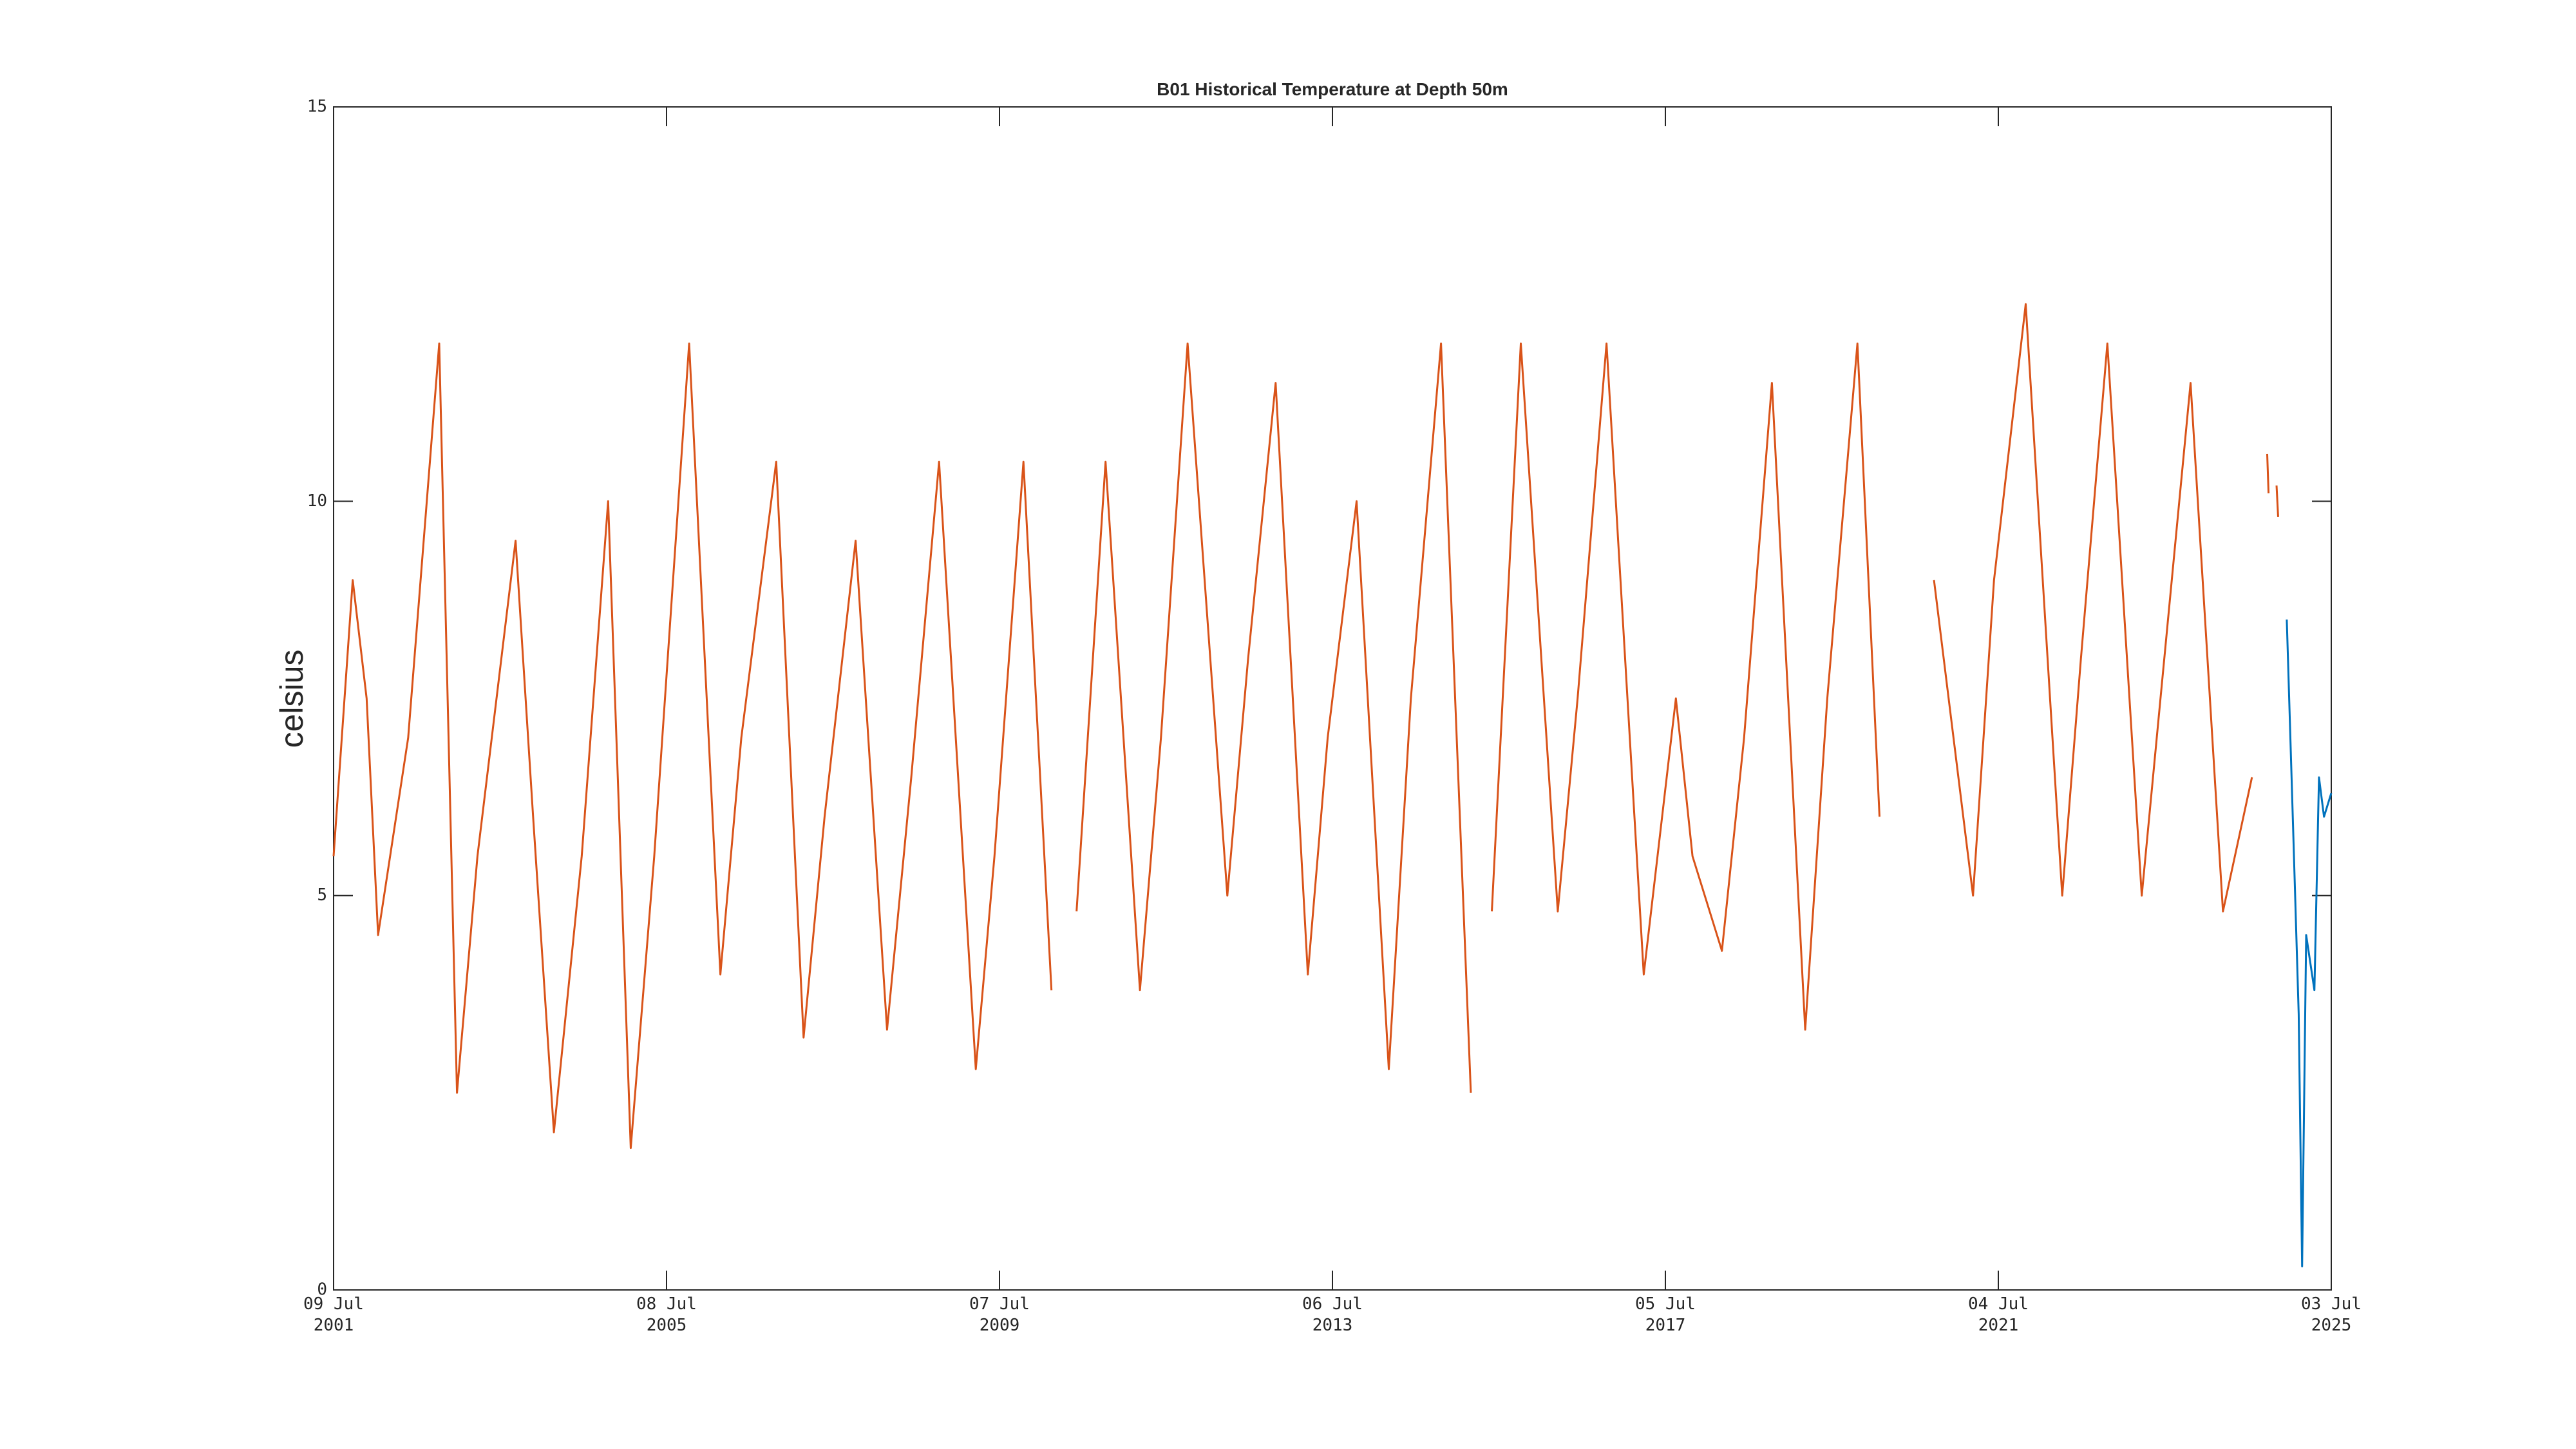 This screenshot has height=1449, width=2576. What do you see at coordinates (322, 895) in the screenshot?
I see `y-tick-label: 5` at bounding box center [322, 895].